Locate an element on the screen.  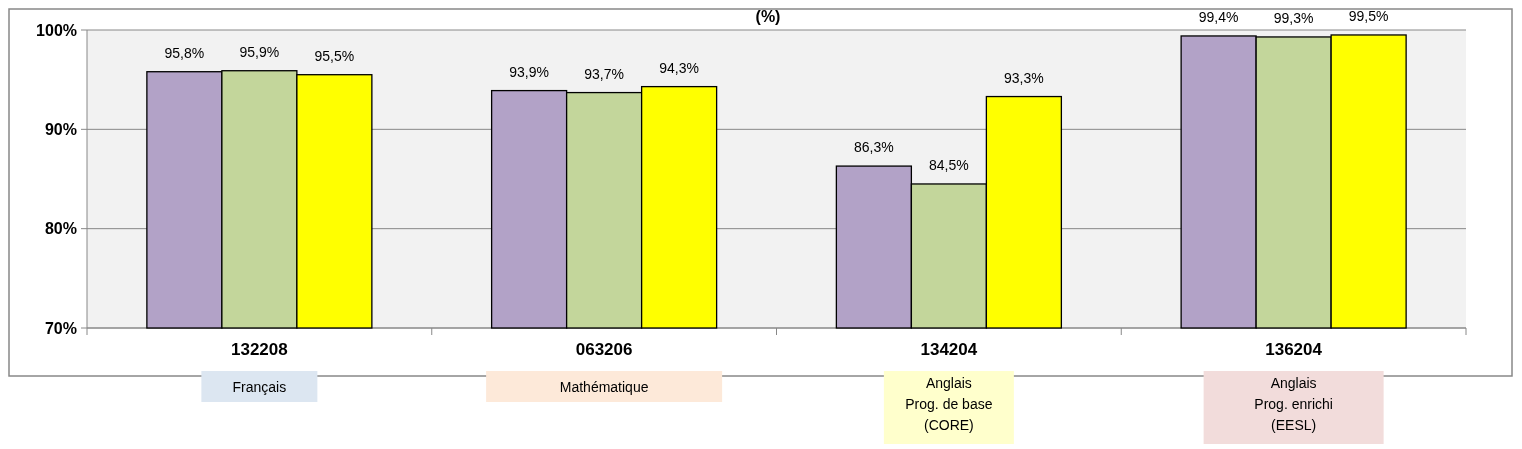
data-label: 99,3% is located at coordinates (1293, 17).